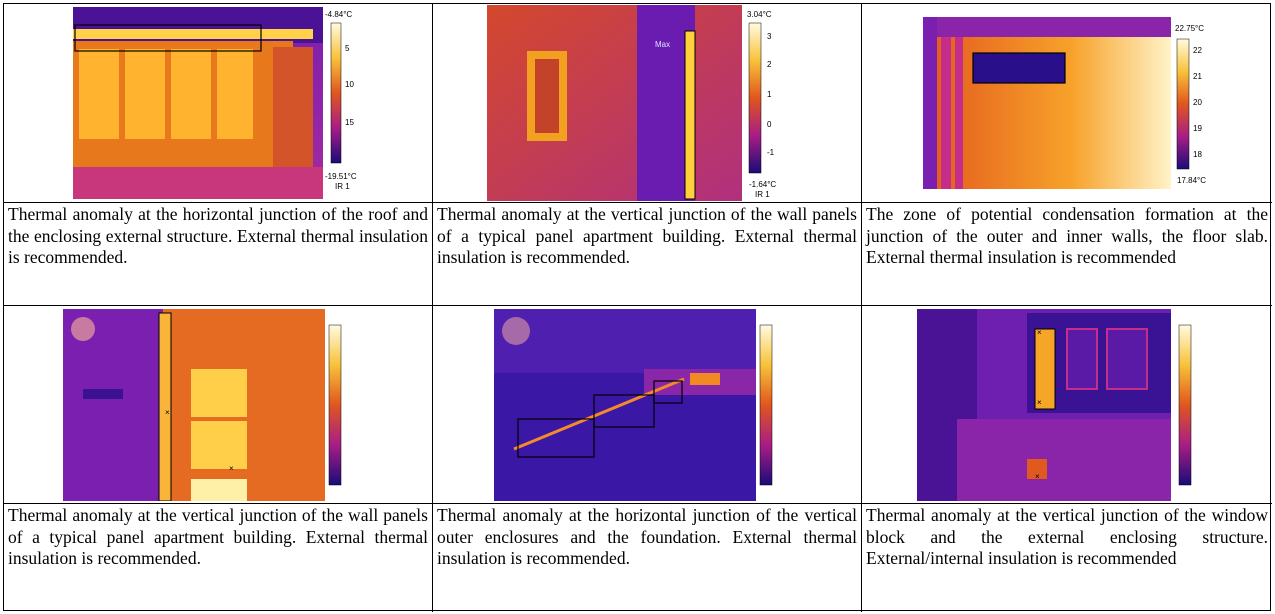 This screenshot has height=614, width=1275. I want to click on svg-text: 22.75°C, so click(1189, 28).